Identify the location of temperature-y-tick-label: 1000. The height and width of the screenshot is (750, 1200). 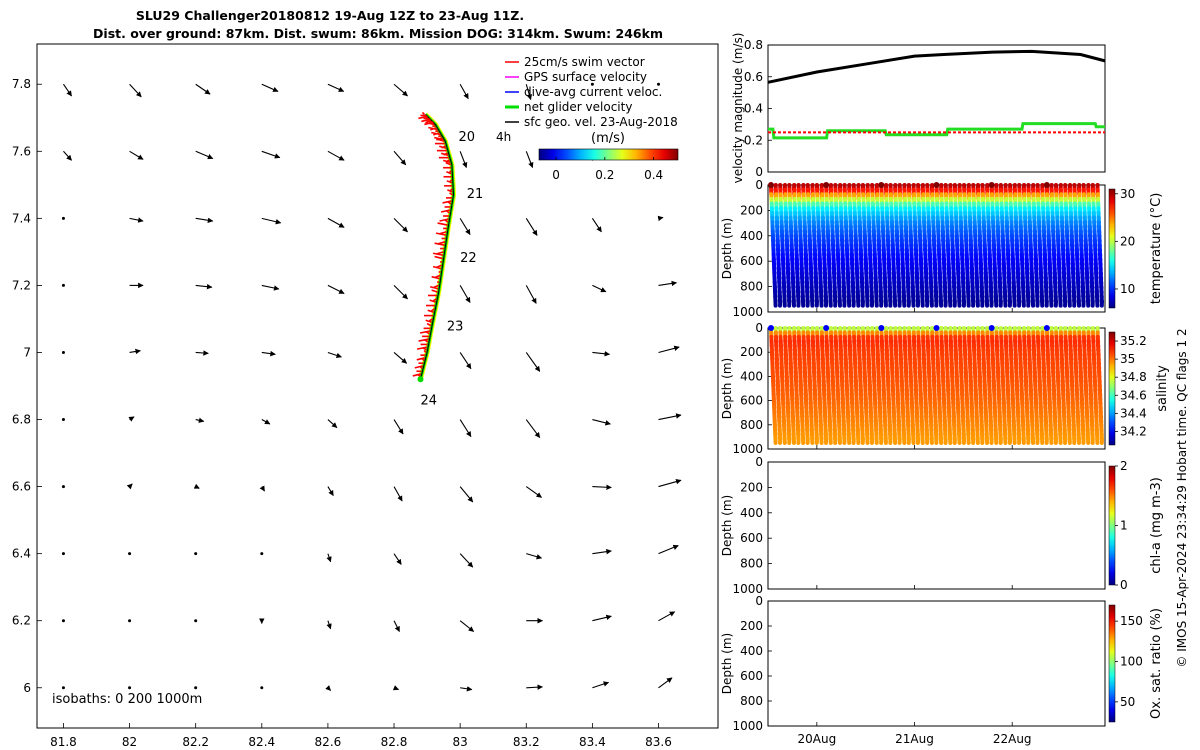
(747, 312).